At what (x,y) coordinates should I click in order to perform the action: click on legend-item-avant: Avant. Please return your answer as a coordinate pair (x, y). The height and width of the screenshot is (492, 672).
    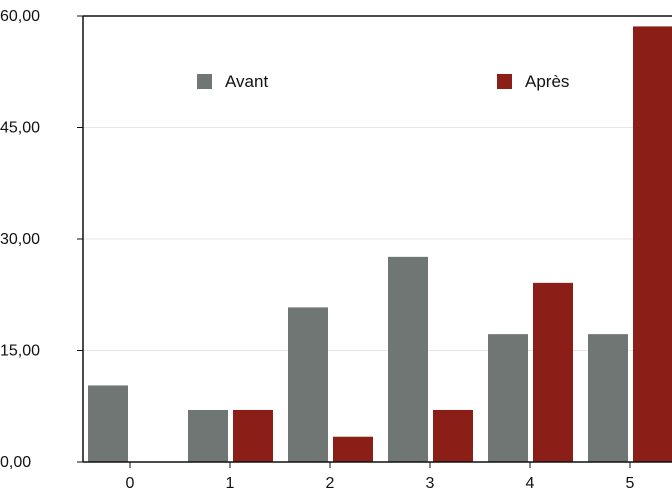
    Looking at the image, I should click on (232, 81).